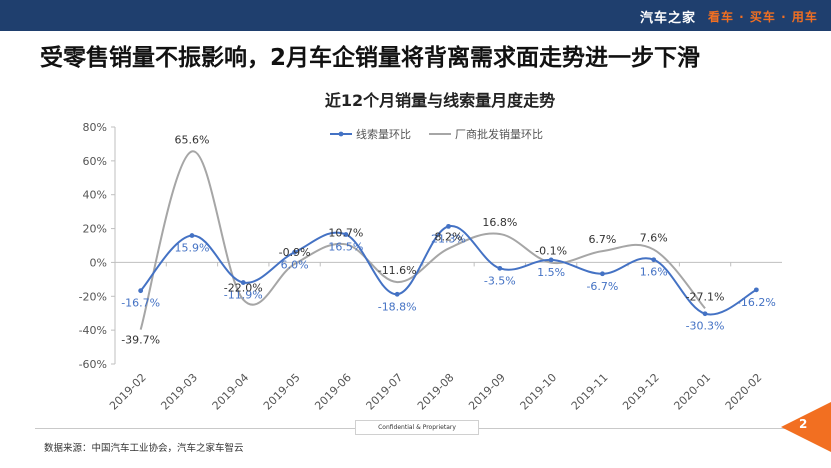 The image size is (831, 468). I want to click on data-label: -30.3%, so click(705, 326).